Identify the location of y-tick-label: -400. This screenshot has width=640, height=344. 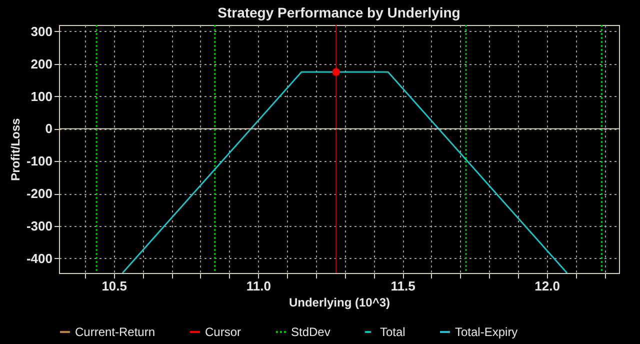
(39, 258).